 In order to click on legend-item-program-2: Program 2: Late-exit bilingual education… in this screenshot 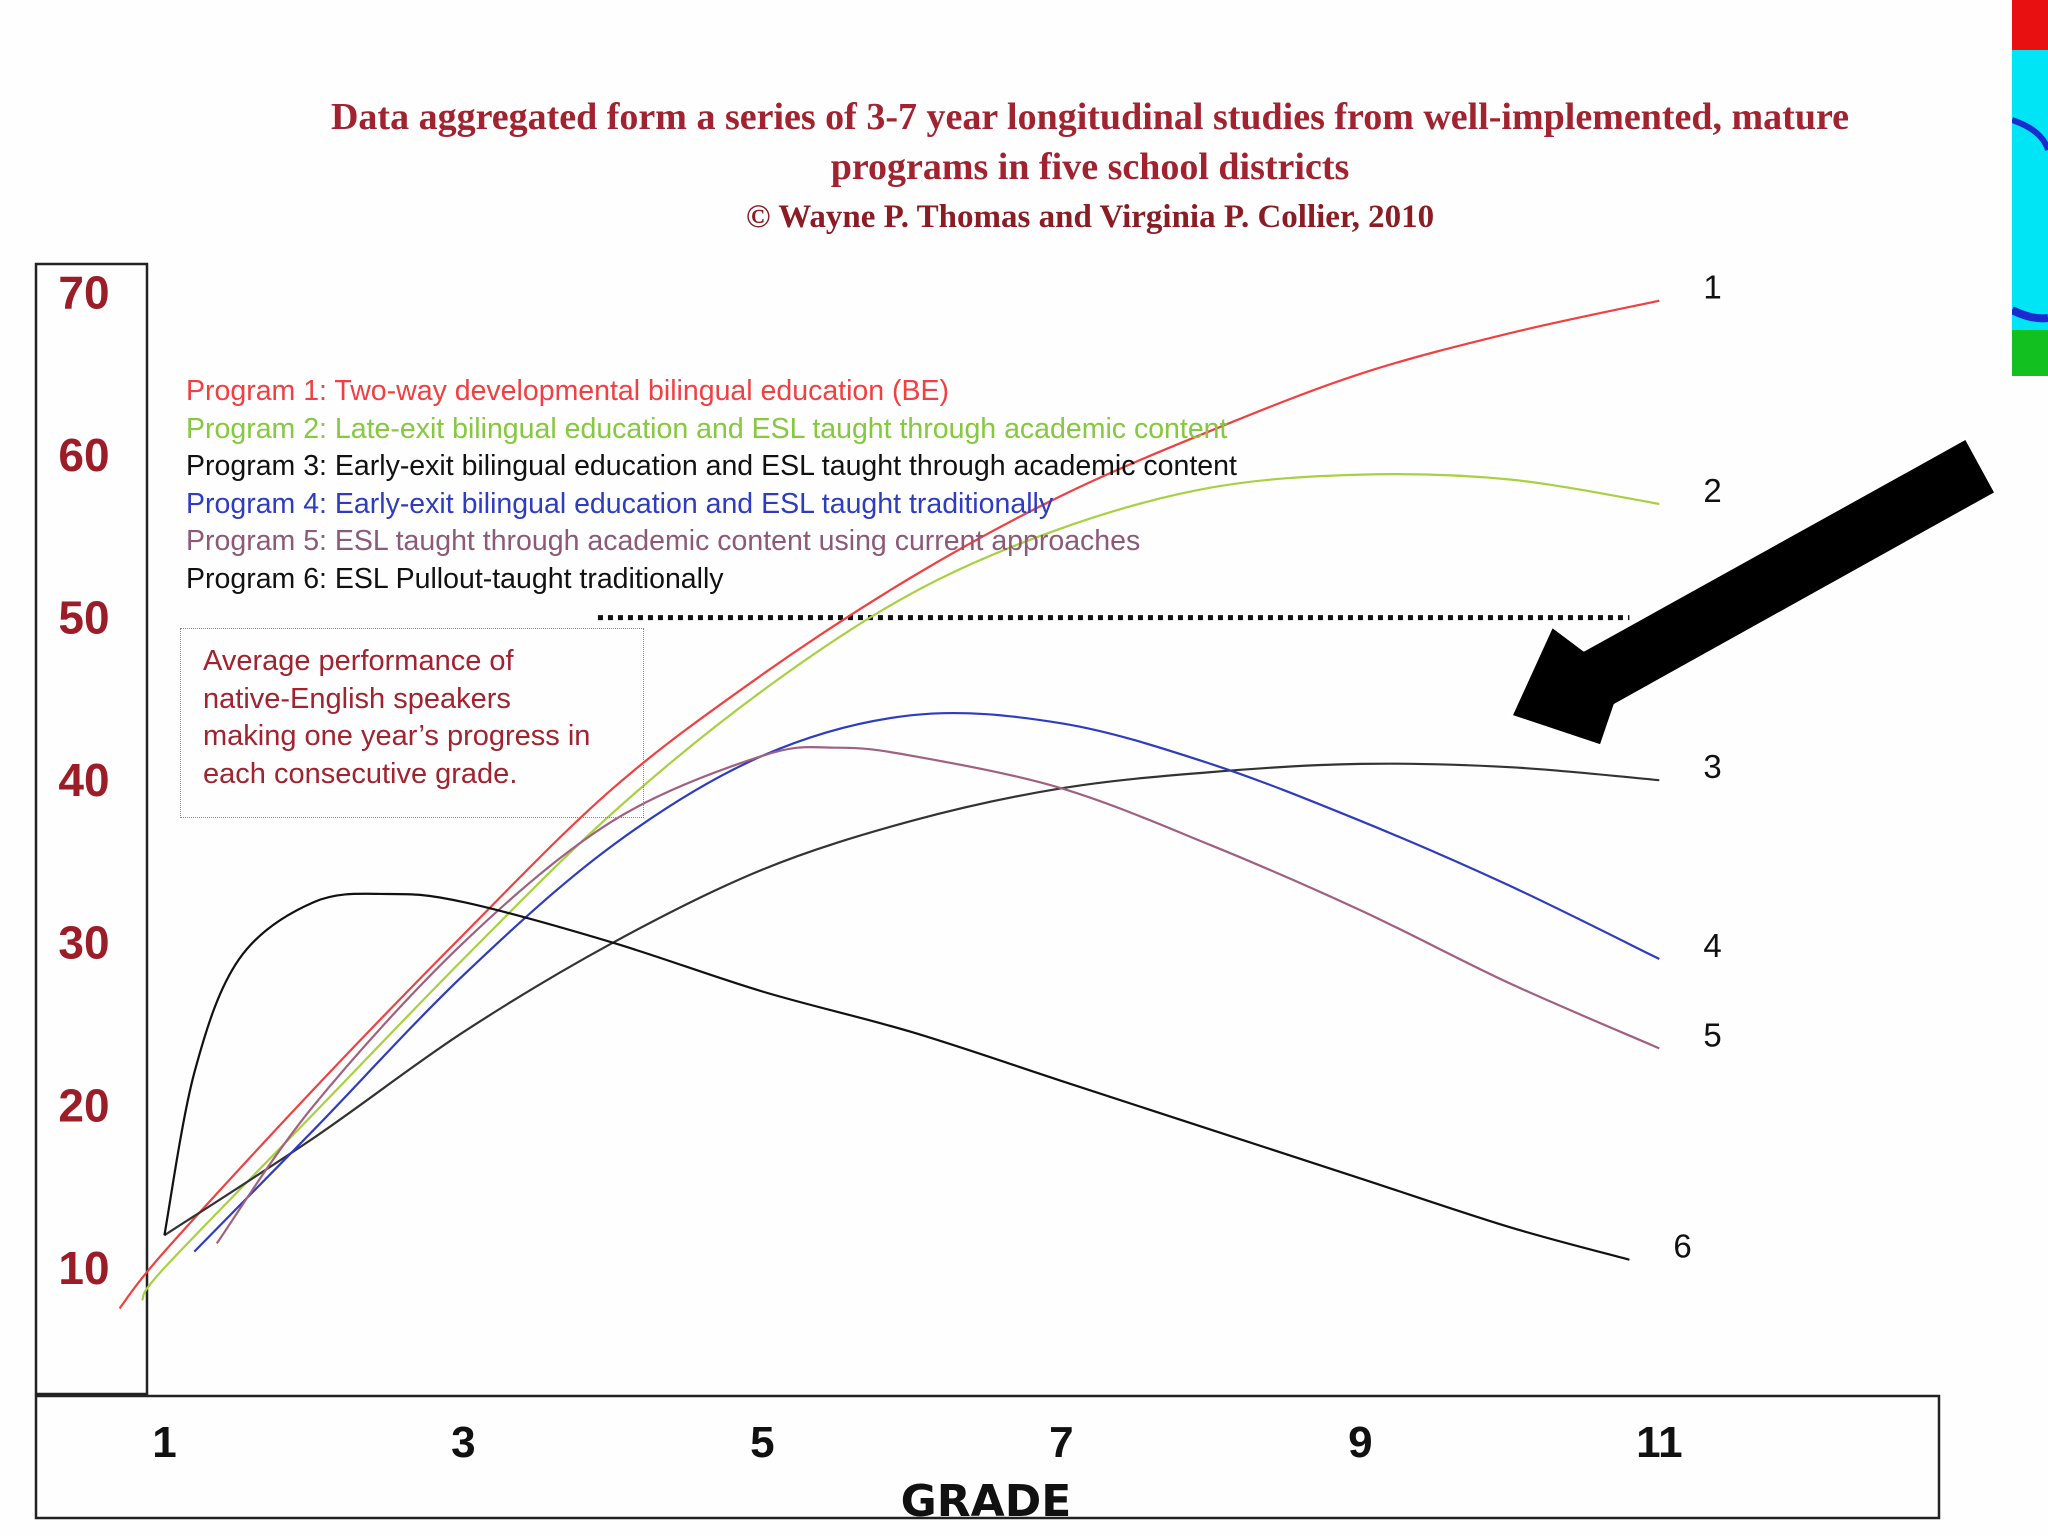, I will do `click(707, 428)`.